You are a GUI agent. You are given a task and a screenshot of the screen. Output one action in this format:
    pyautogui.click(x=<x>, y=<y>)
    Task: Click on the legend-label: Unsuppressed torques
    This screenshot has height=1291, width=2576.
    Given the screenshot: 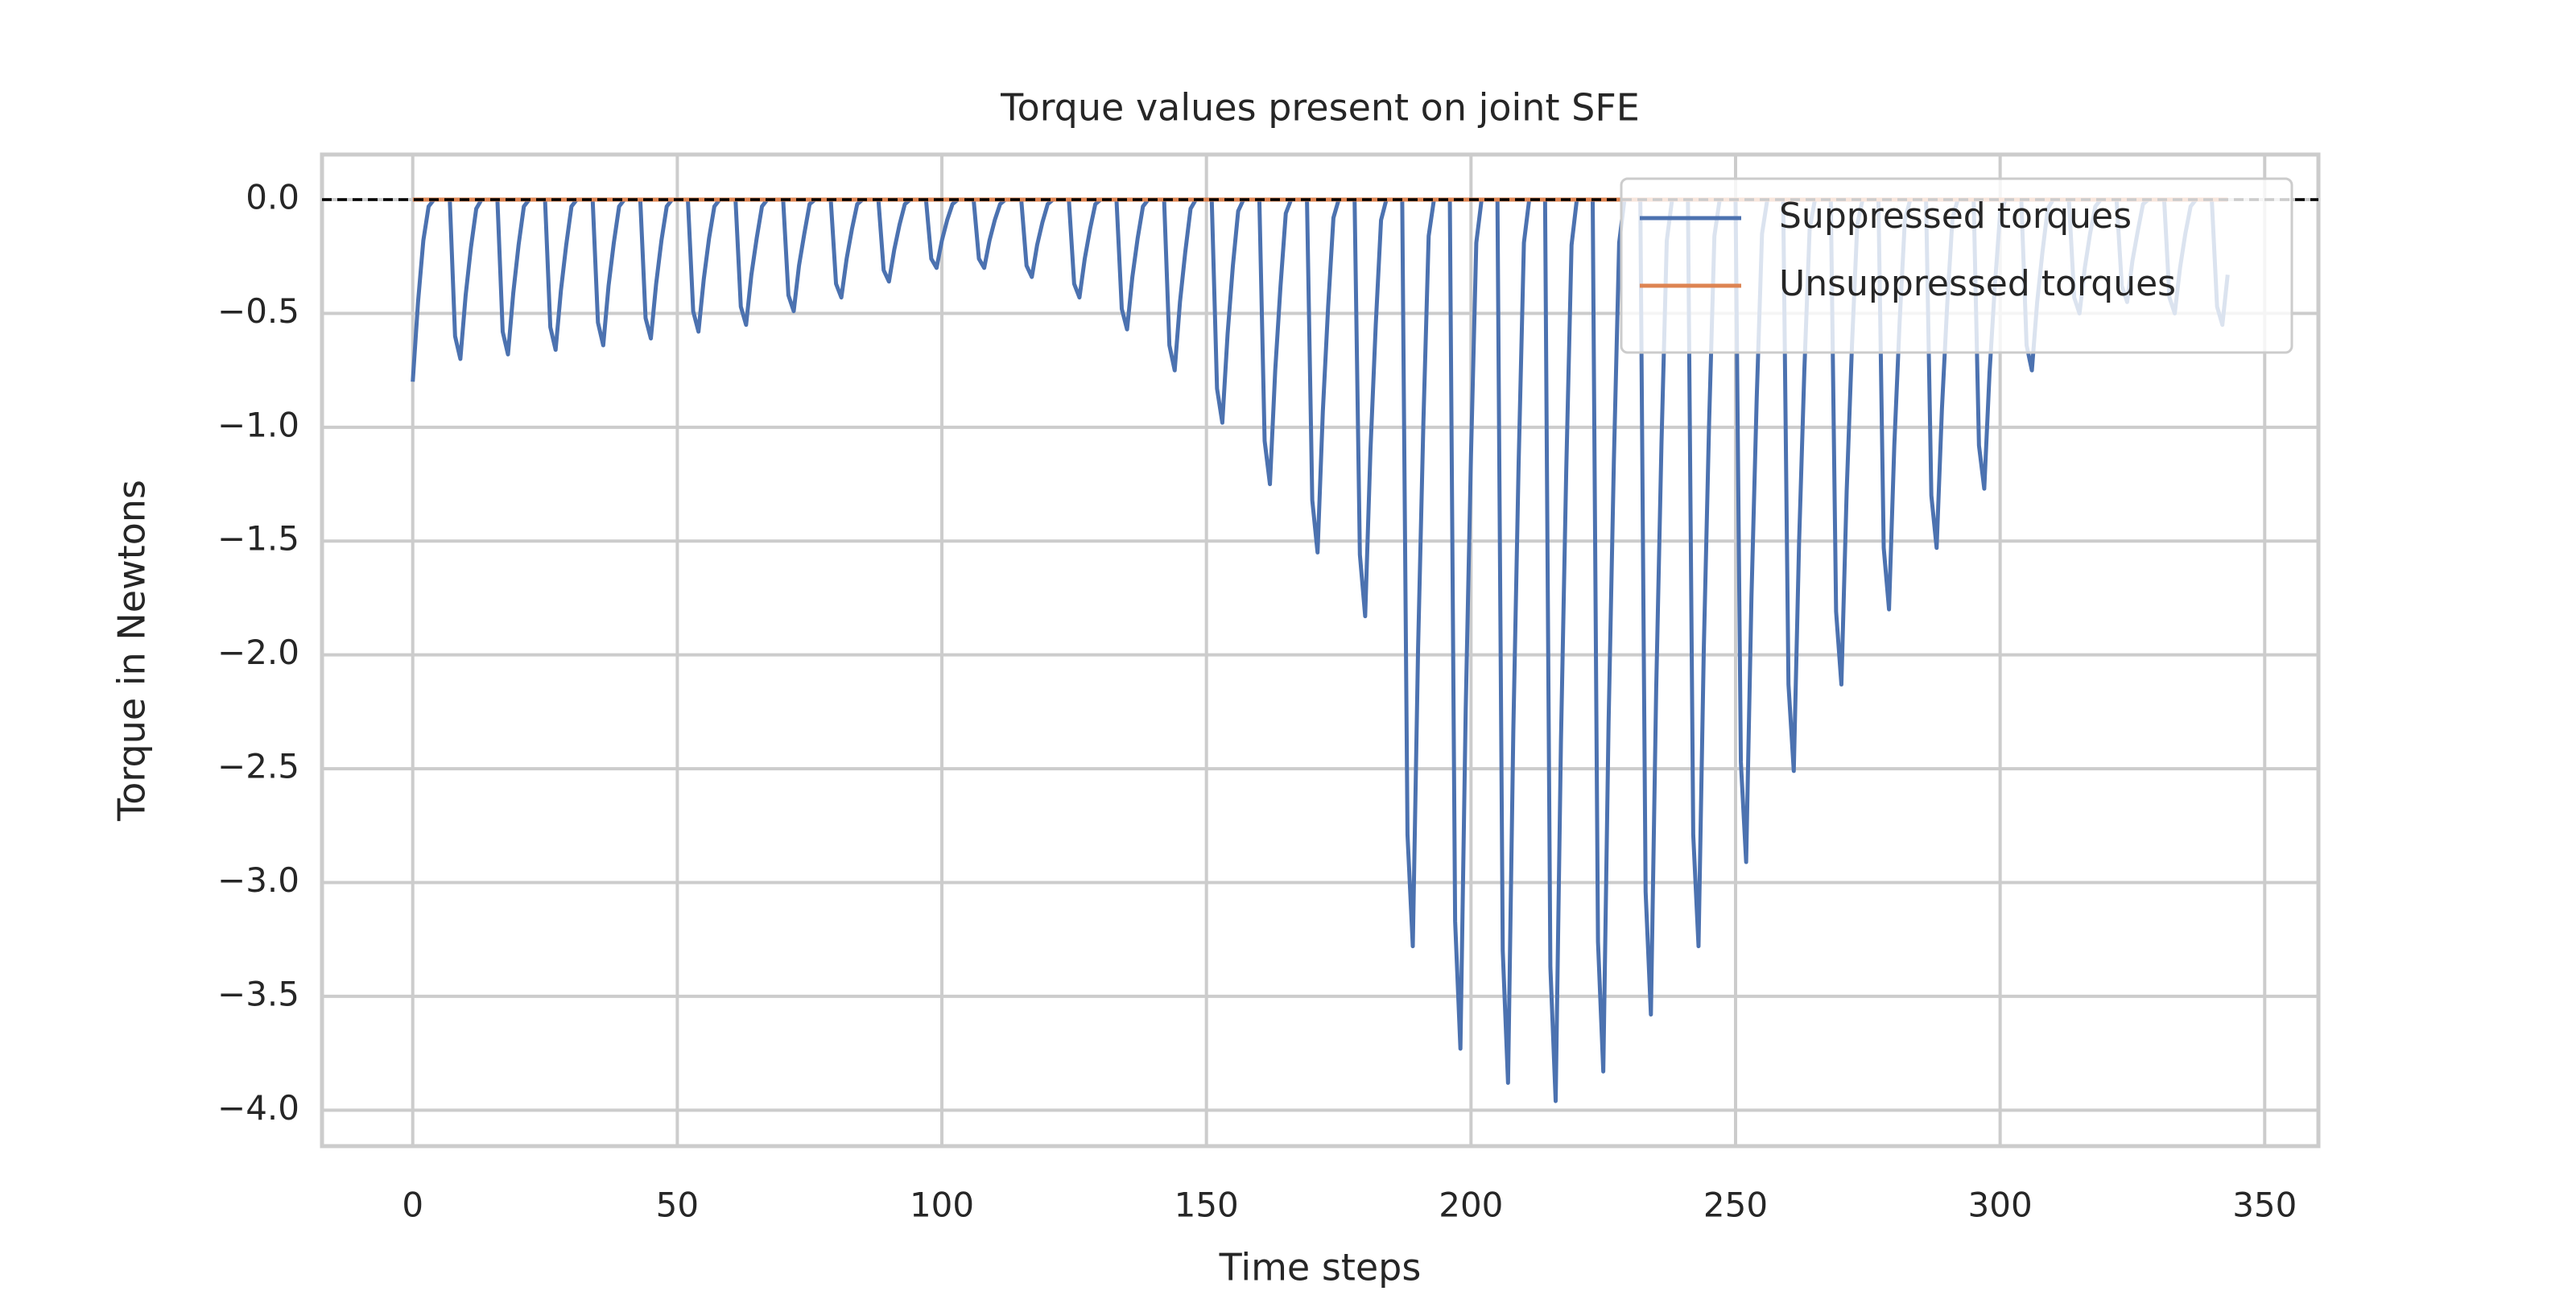 What is the action you would take?
    pyautogui.click(x=1977, y=283)
    